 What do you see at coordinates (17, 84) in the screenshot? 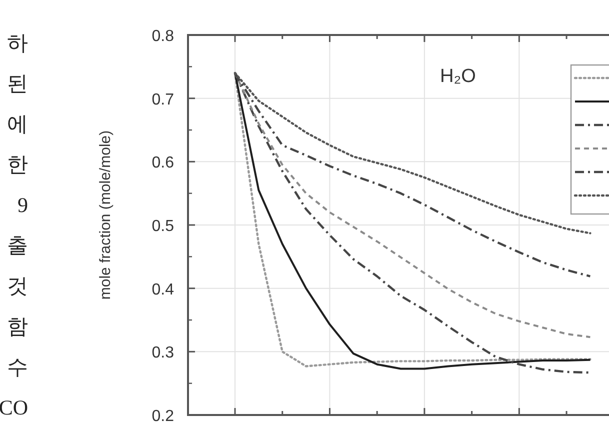
I see `text: 된` at bounding box center [17, 84].